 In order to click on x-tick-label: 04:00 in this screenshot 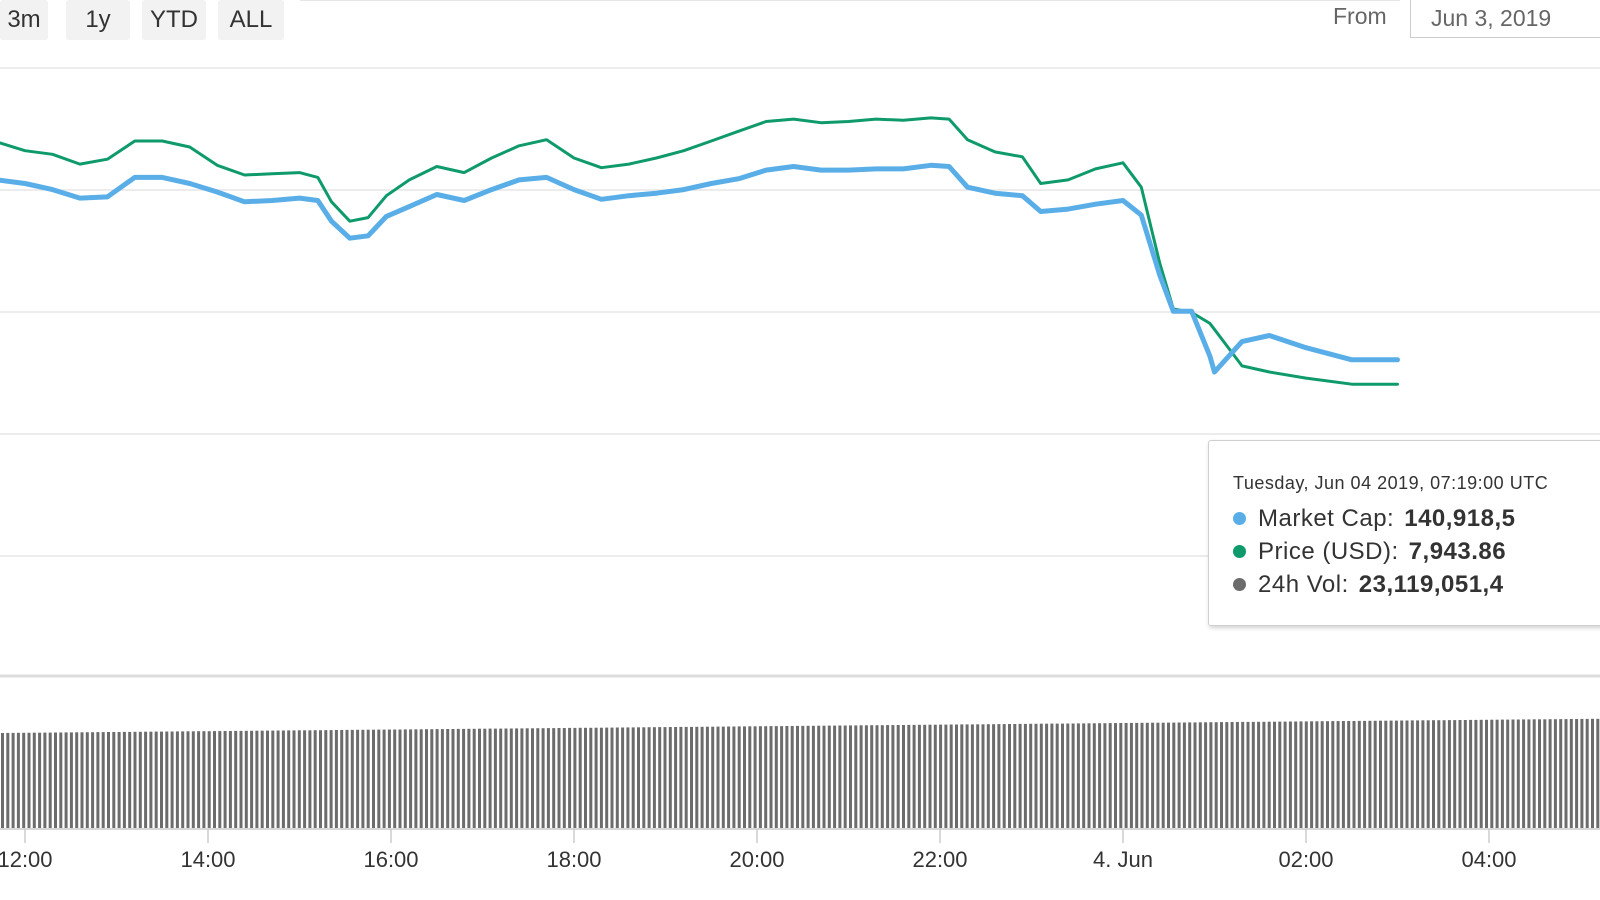, I will do `click(1488, 859)`.